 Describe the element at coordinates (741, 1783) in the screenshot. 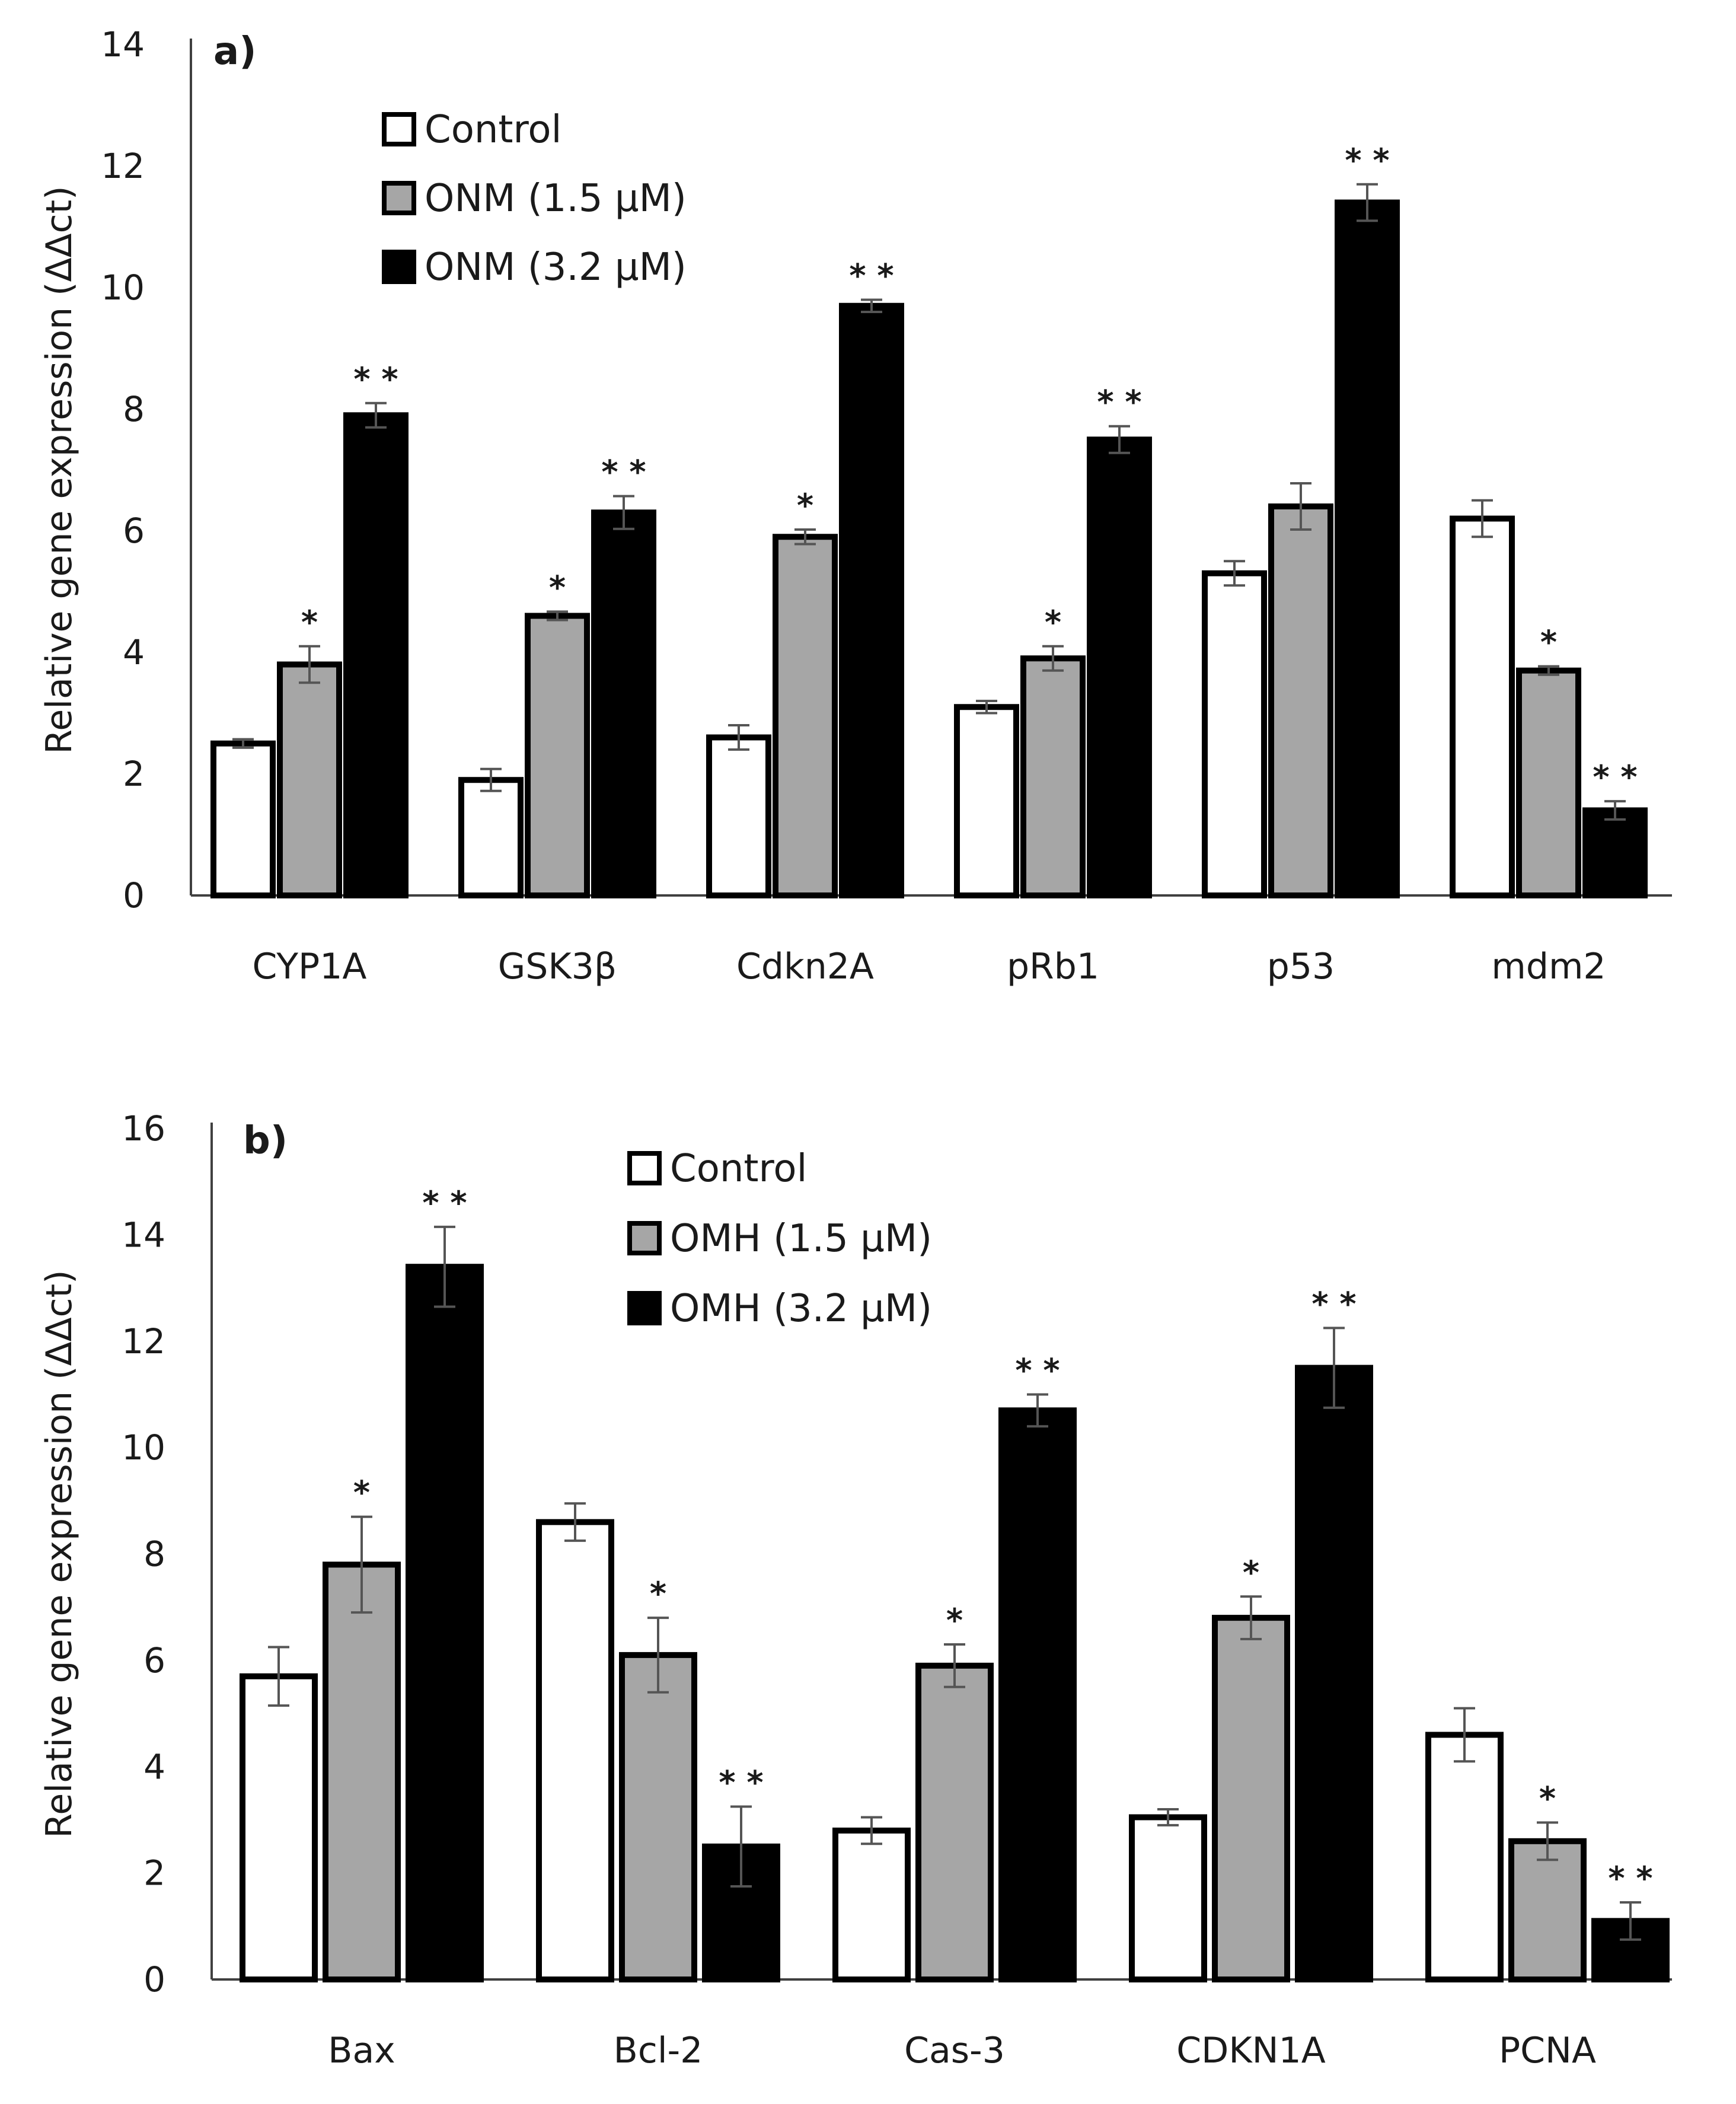

I see `significance-bcl-2-omh-3-2-m: * *` at that location.